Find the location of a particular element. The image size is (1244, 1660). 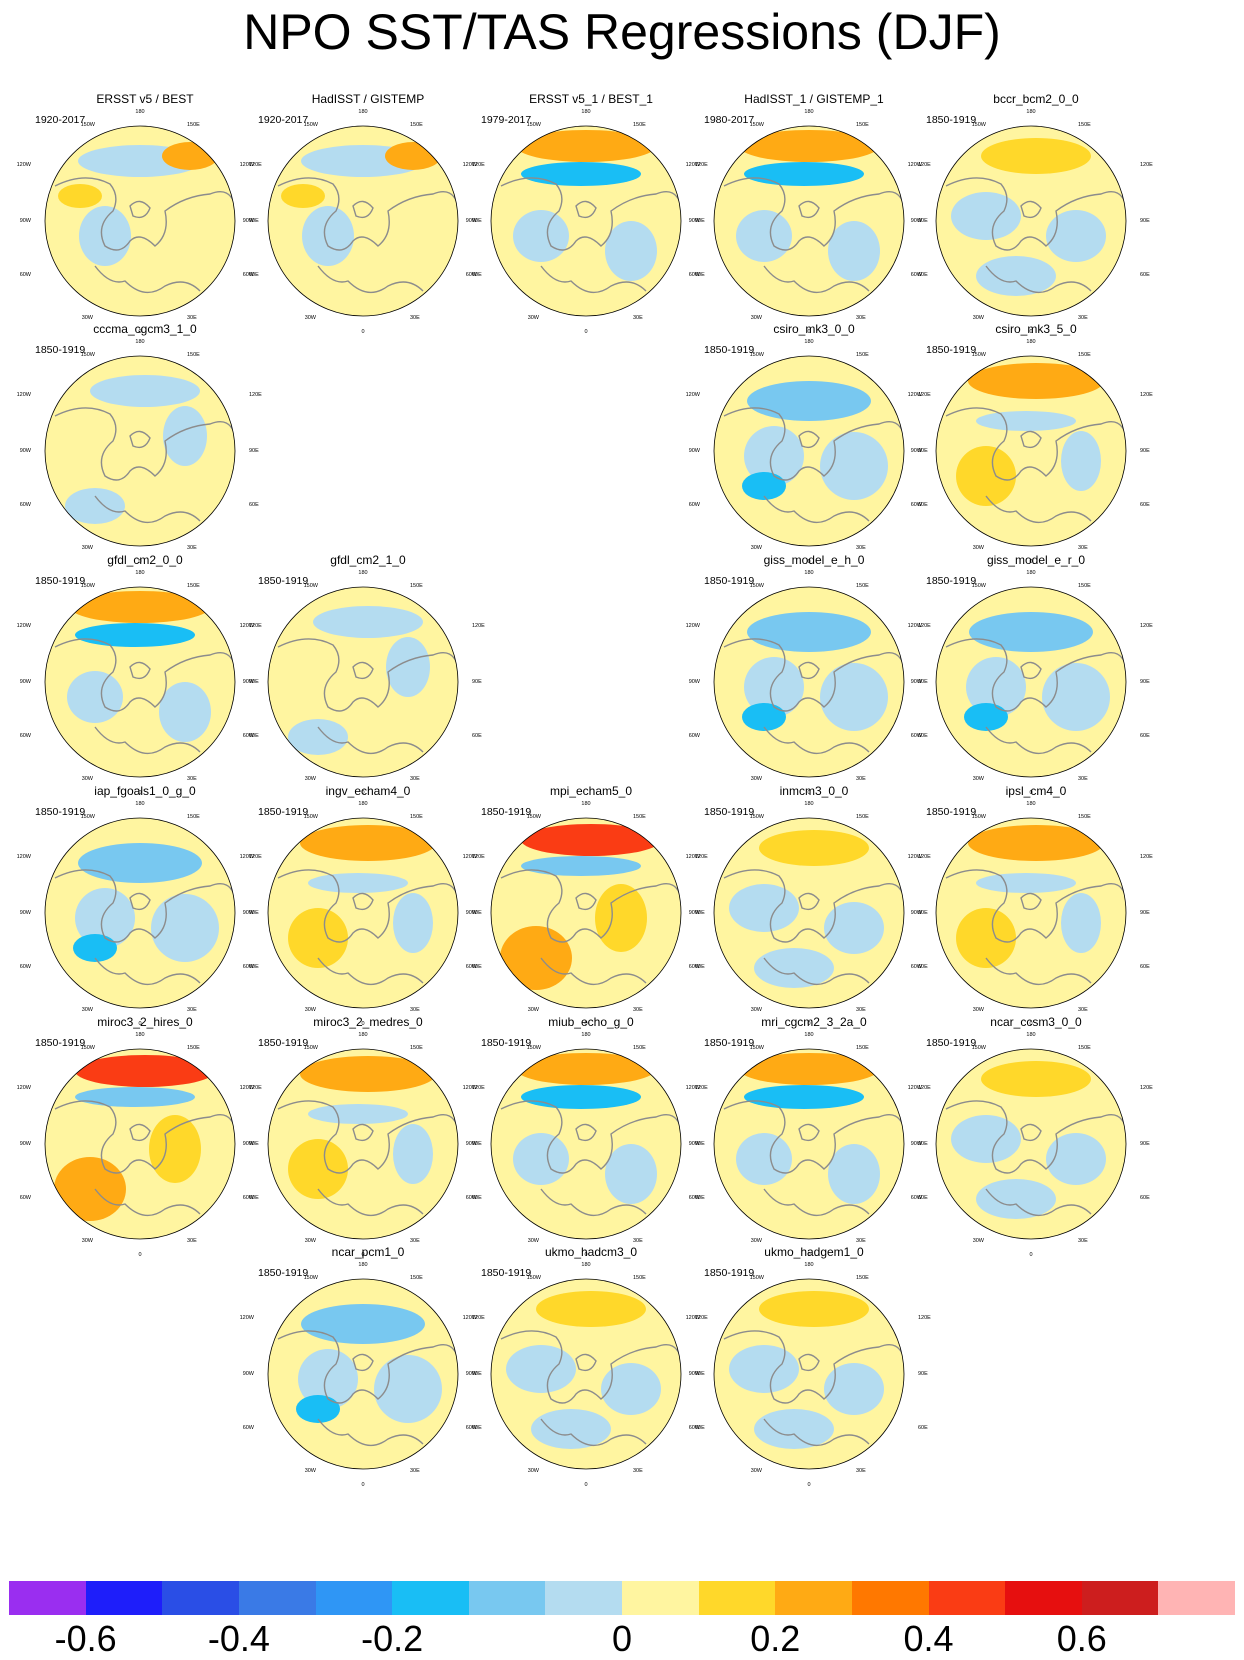

longitude-label: 30E is located at coordinates (192, 779).